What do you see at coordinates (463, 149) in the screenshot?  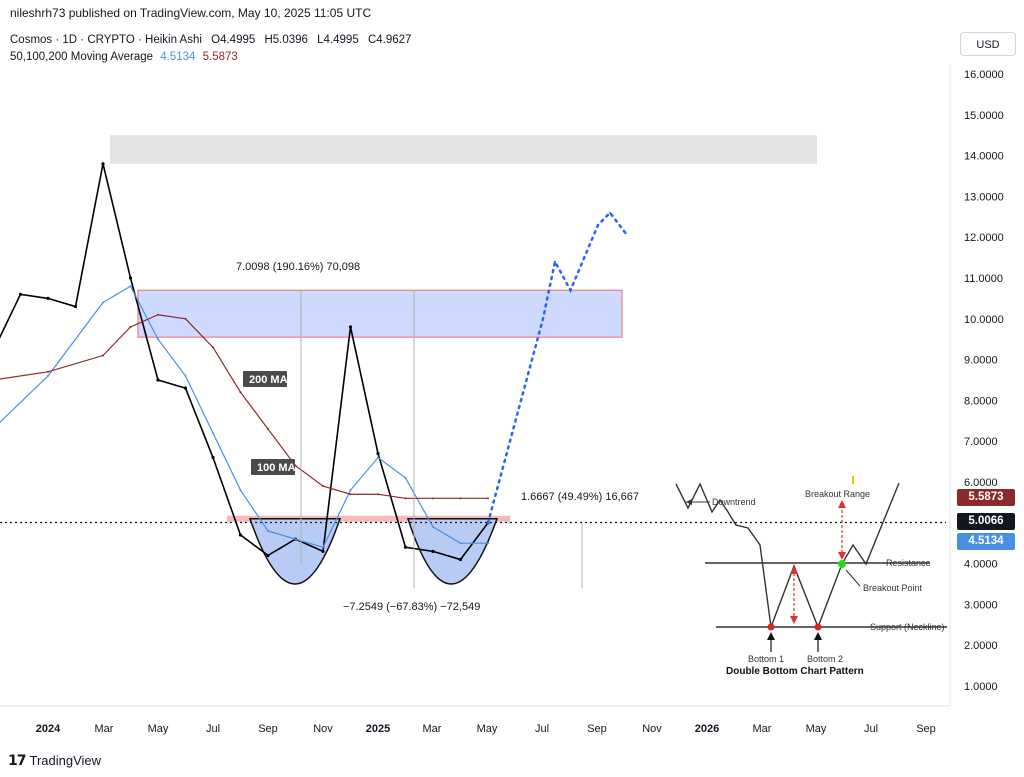 I see `top-resistance-zone` at bounding box center [463, 149].